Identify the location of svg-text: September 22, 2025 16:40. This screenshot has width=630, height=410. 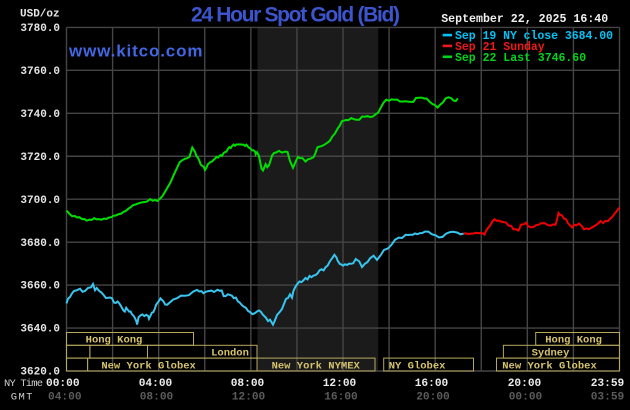
(524, 19).